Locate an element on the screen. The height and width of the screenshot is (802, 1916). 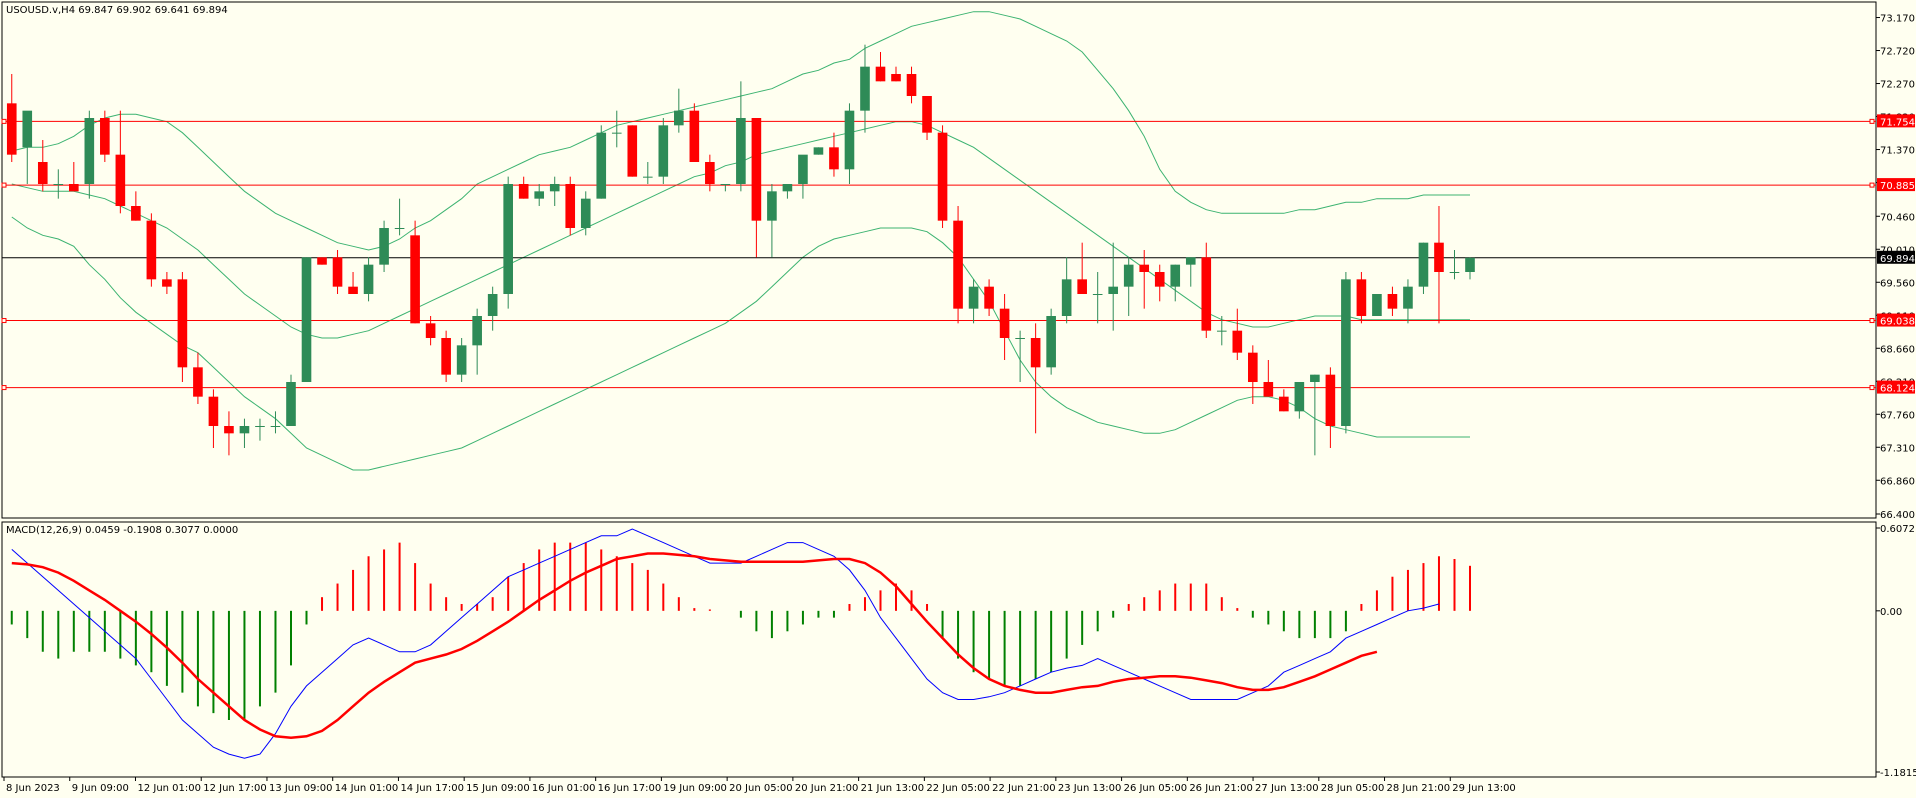
time-axis-label: 22 Jun 21:00 is located at coordinates (1024, 788).